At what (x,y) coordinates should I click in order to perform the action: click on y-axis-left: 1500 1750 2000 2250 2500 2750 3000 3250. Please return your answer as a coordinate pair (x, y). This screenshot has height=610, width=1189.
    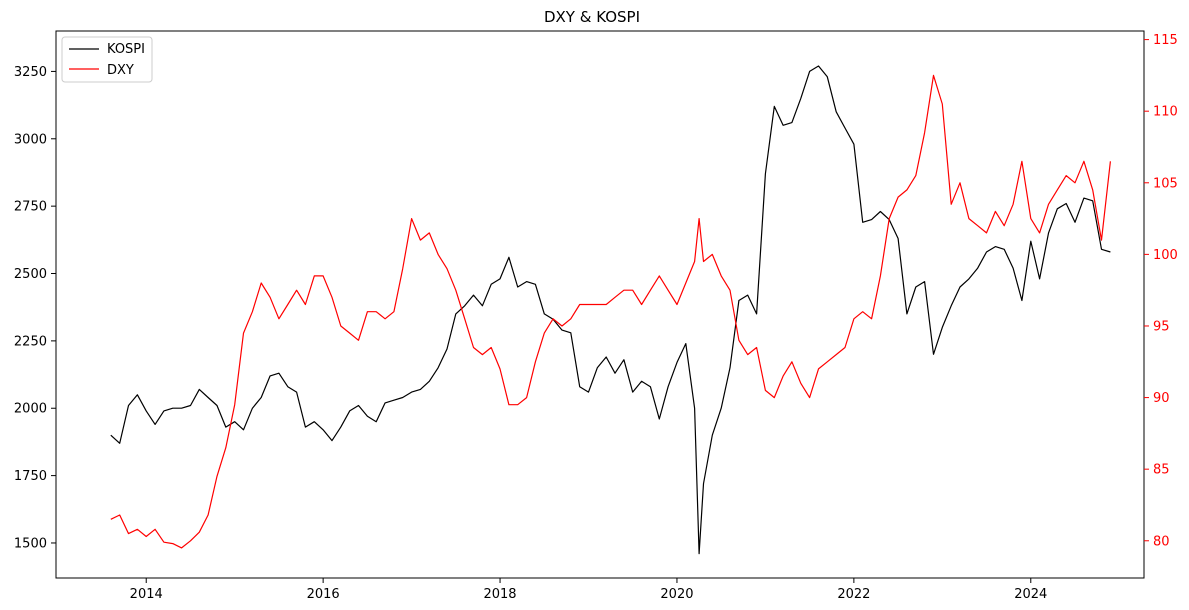
    Looking at the image, I should click on (35, 308).